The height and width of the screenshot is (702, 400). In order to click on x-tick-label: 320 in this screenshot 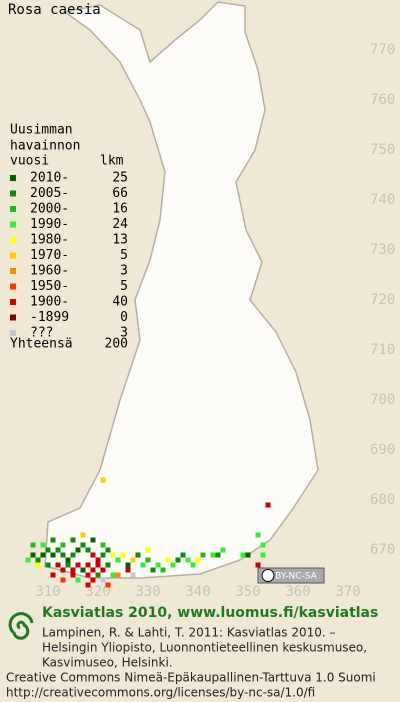, I will do `click(97, 592)`.